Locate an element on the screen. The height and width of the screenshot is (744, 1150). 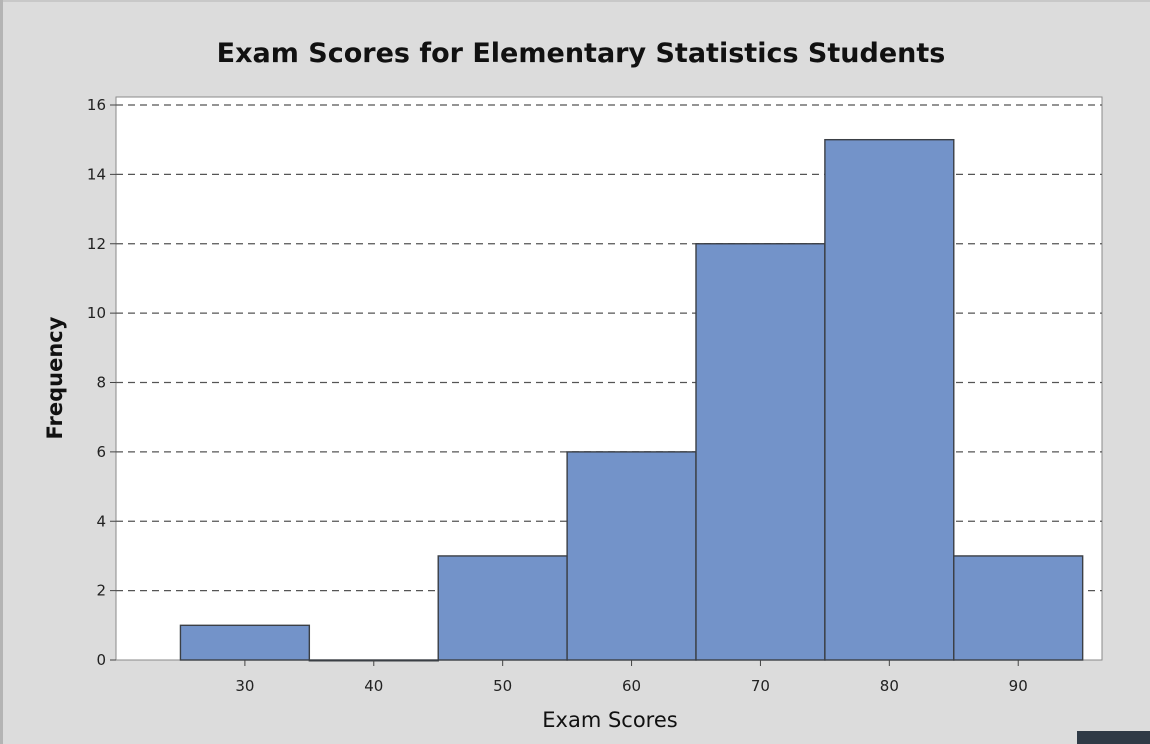
y-tick-label-10: 10 is located at coordinates (96, 313).